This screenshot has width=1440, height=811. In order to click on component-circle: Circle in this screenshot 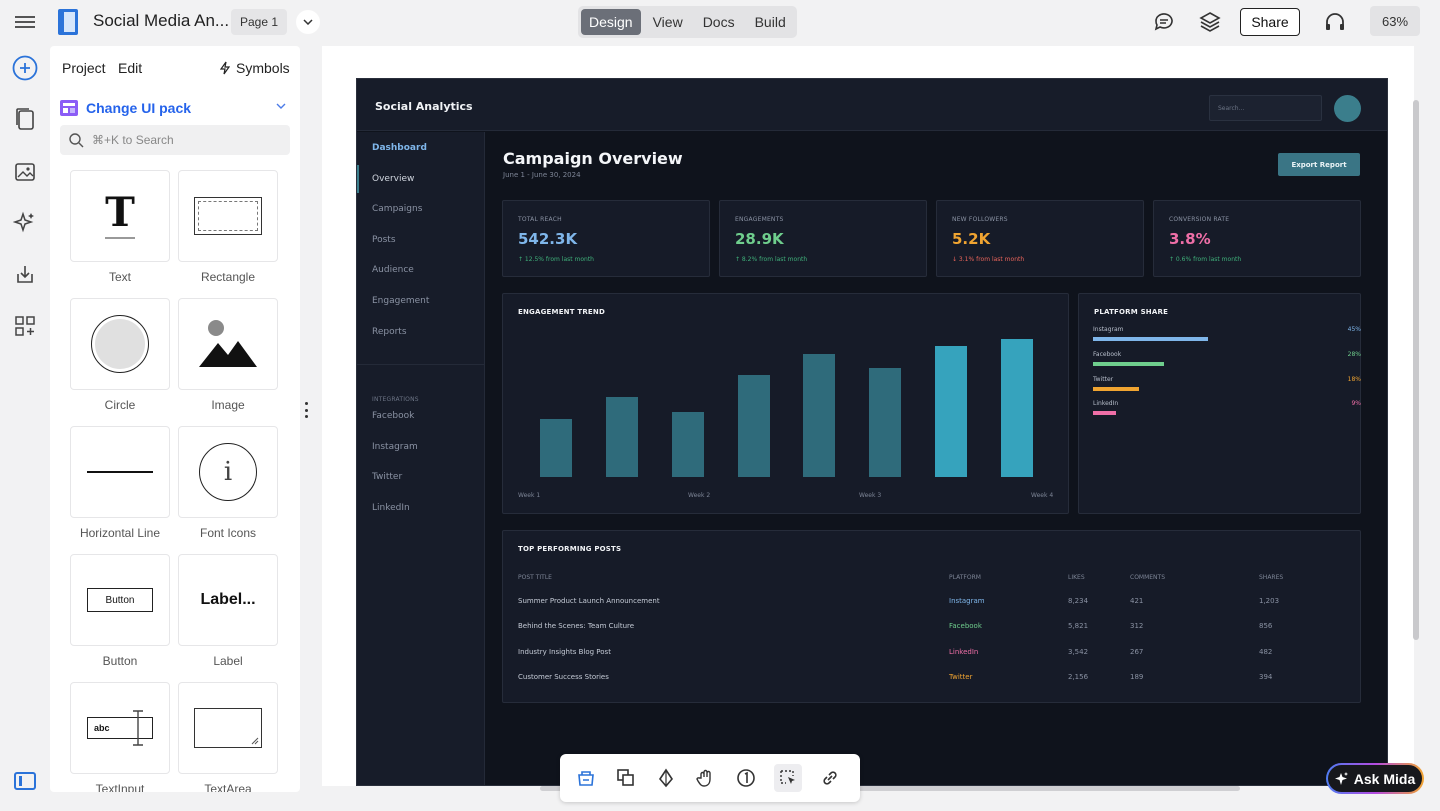, I will do `click(120, 355)`.